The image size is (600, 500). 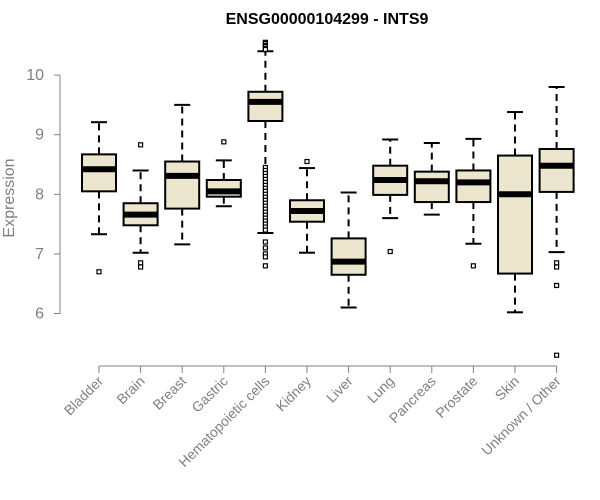 I want to click on box-pancreas, so click(x=431, y=179).